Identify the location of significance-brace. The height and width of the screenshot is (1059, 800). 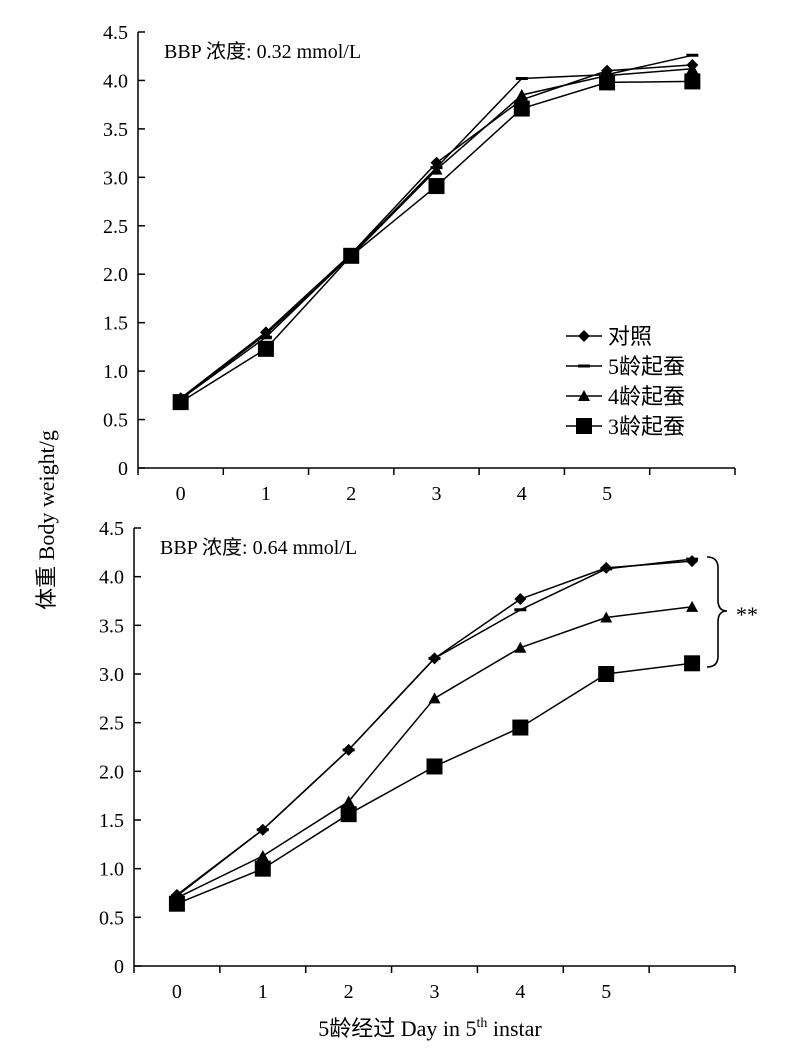
(717, 612).